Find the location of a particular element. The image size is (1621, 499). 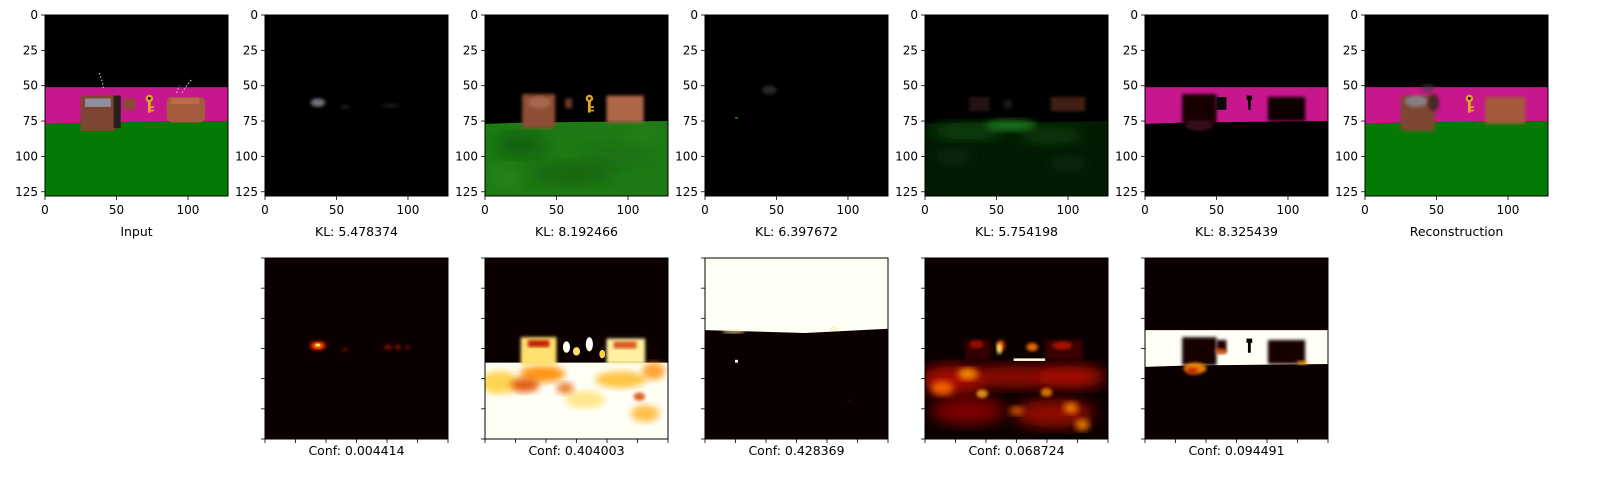

confidence-panel-5: Conf: 0.094491 is located at coordinates (1235, 357).